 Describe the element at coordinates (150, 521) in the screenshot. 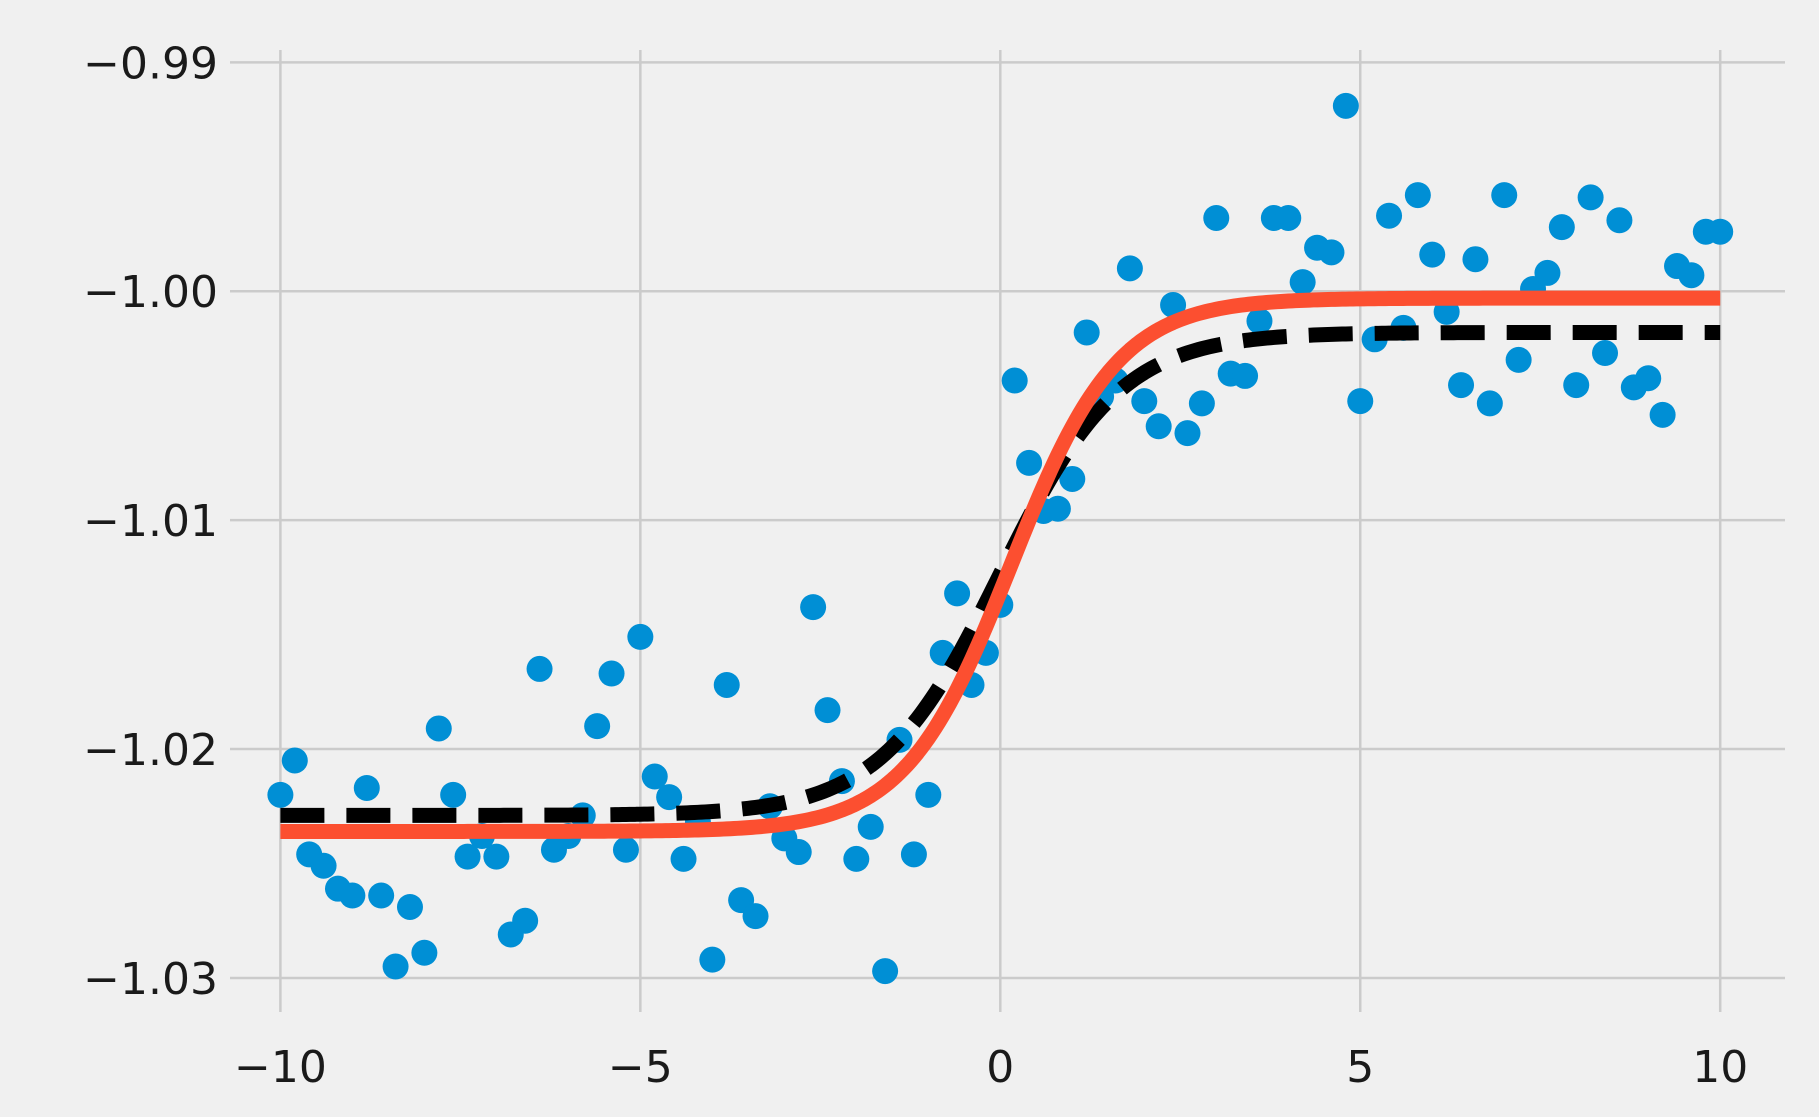

I see `y-tick-label: −1.01` at that location.